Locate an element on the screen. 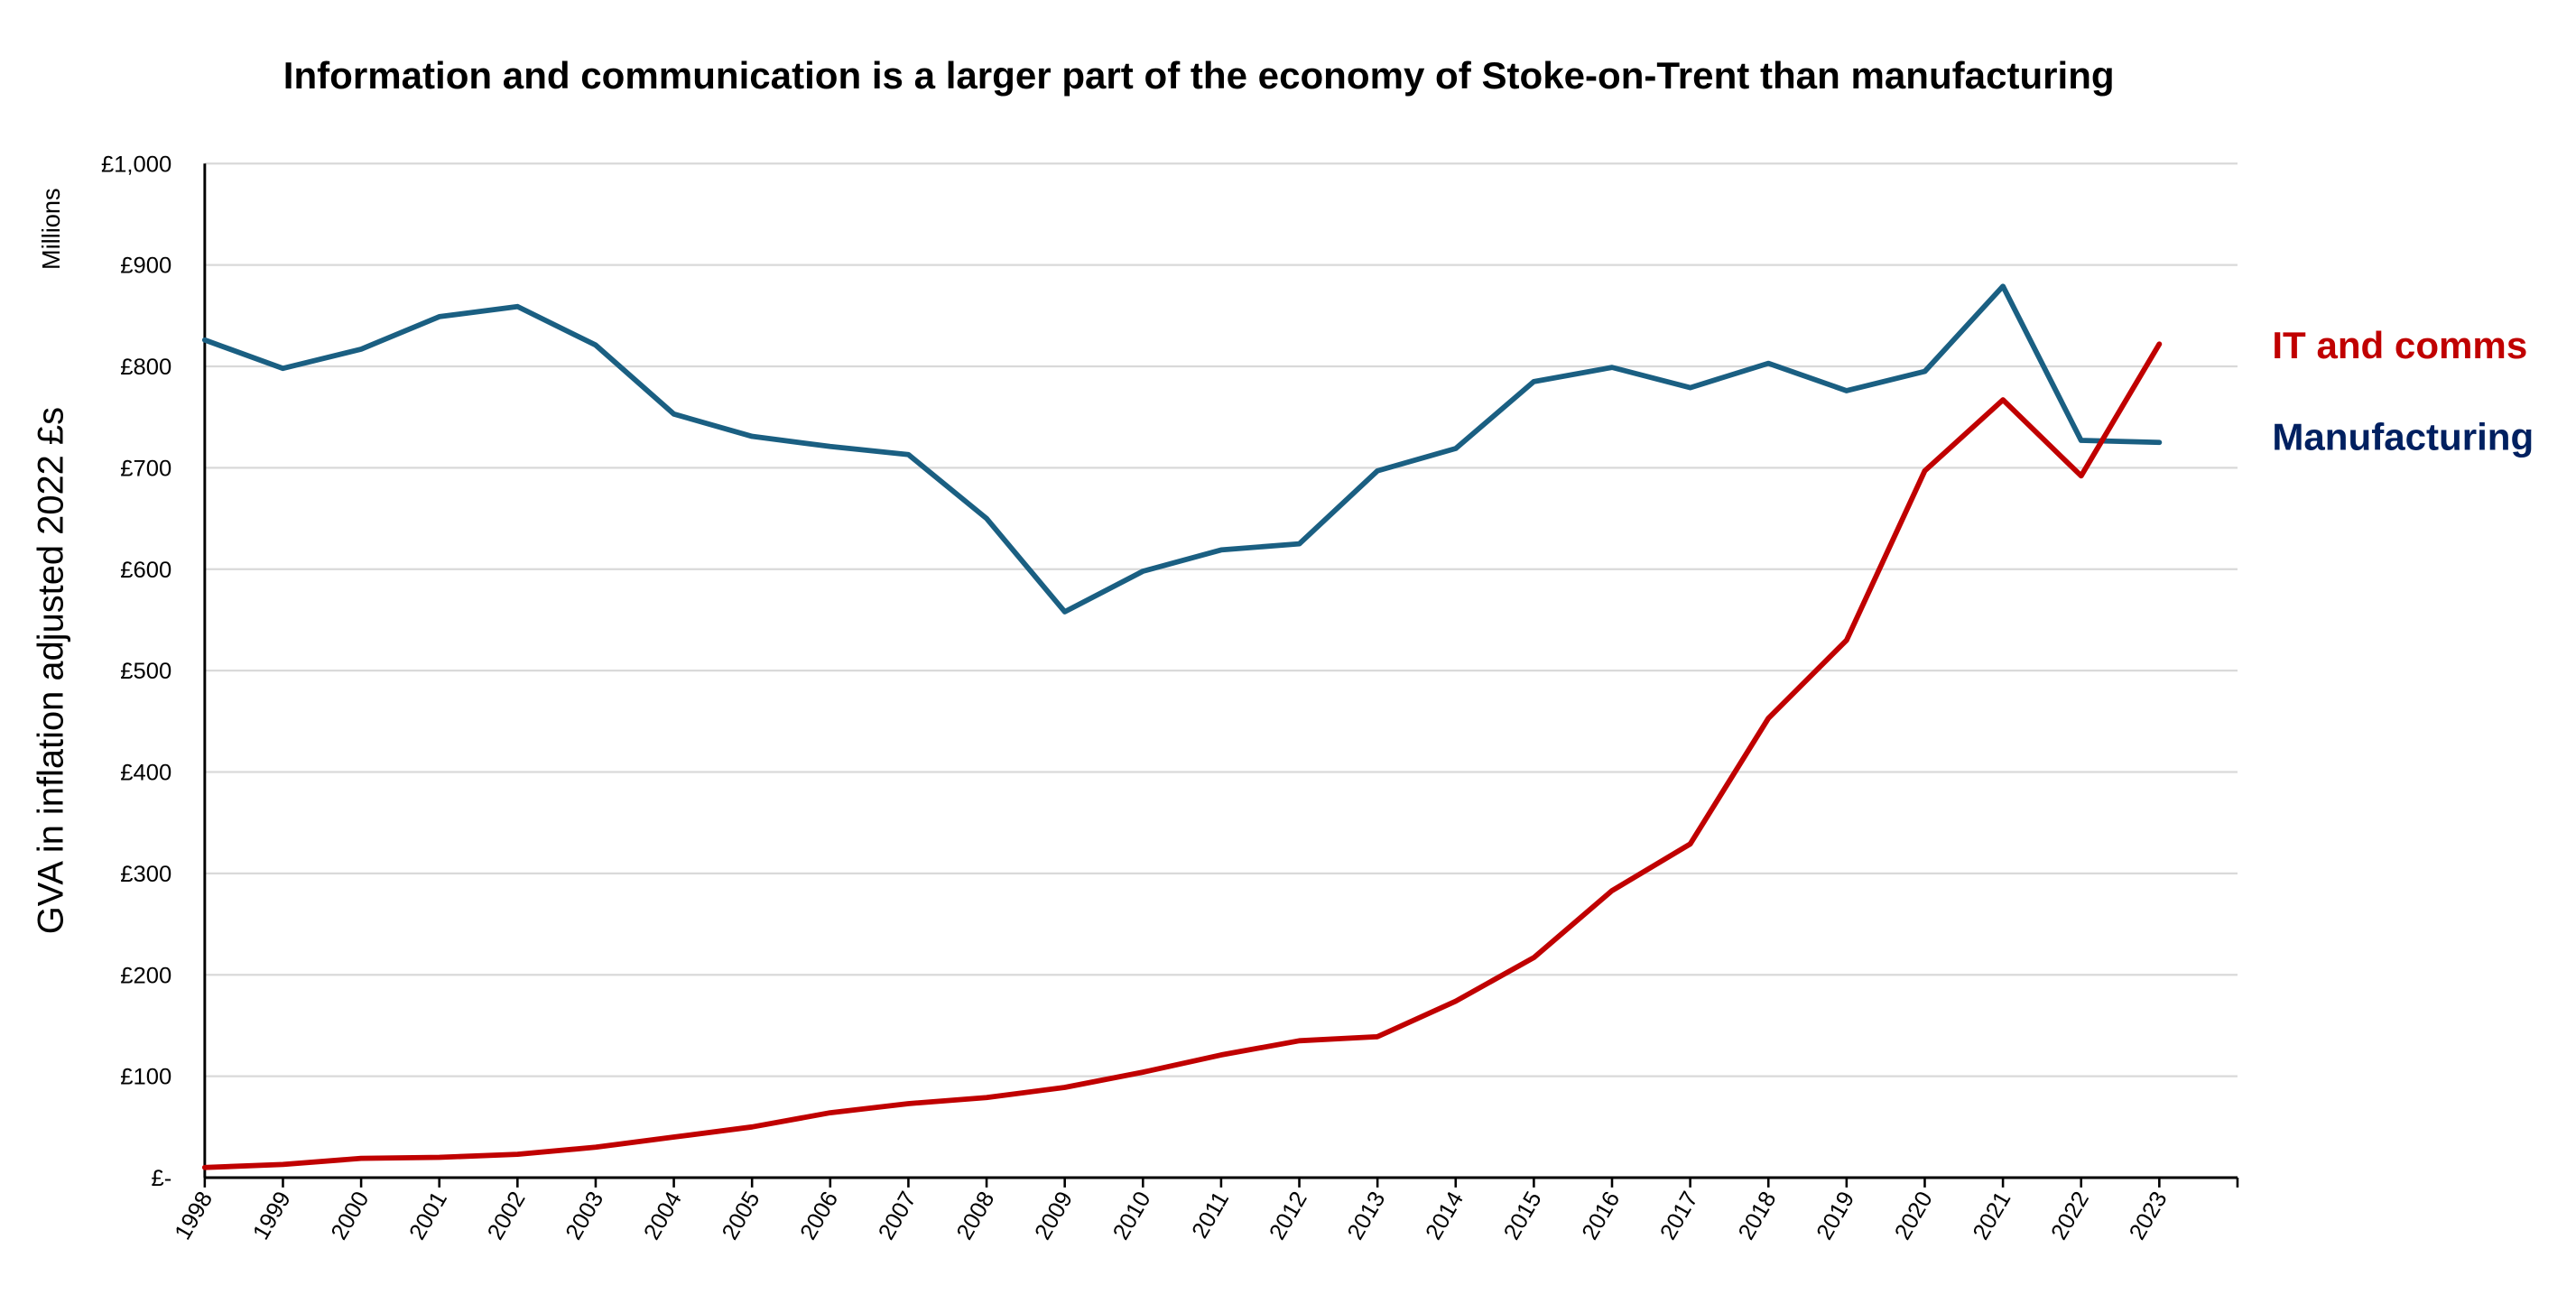 This screenshot has width=2576, height=1313. y-tick-label: £- is located at coordinates (161, 1178).